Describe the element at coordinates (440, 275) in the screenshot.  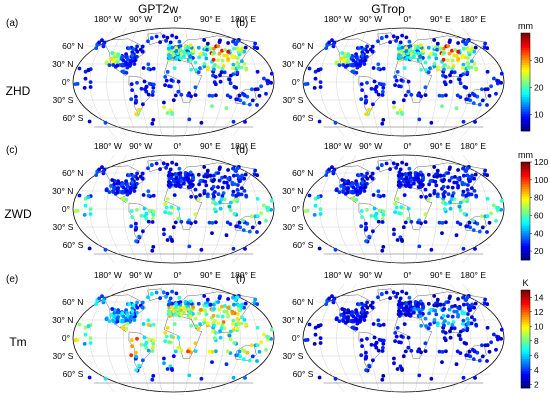
I see `lon-tick-label: 90° E` at that location.